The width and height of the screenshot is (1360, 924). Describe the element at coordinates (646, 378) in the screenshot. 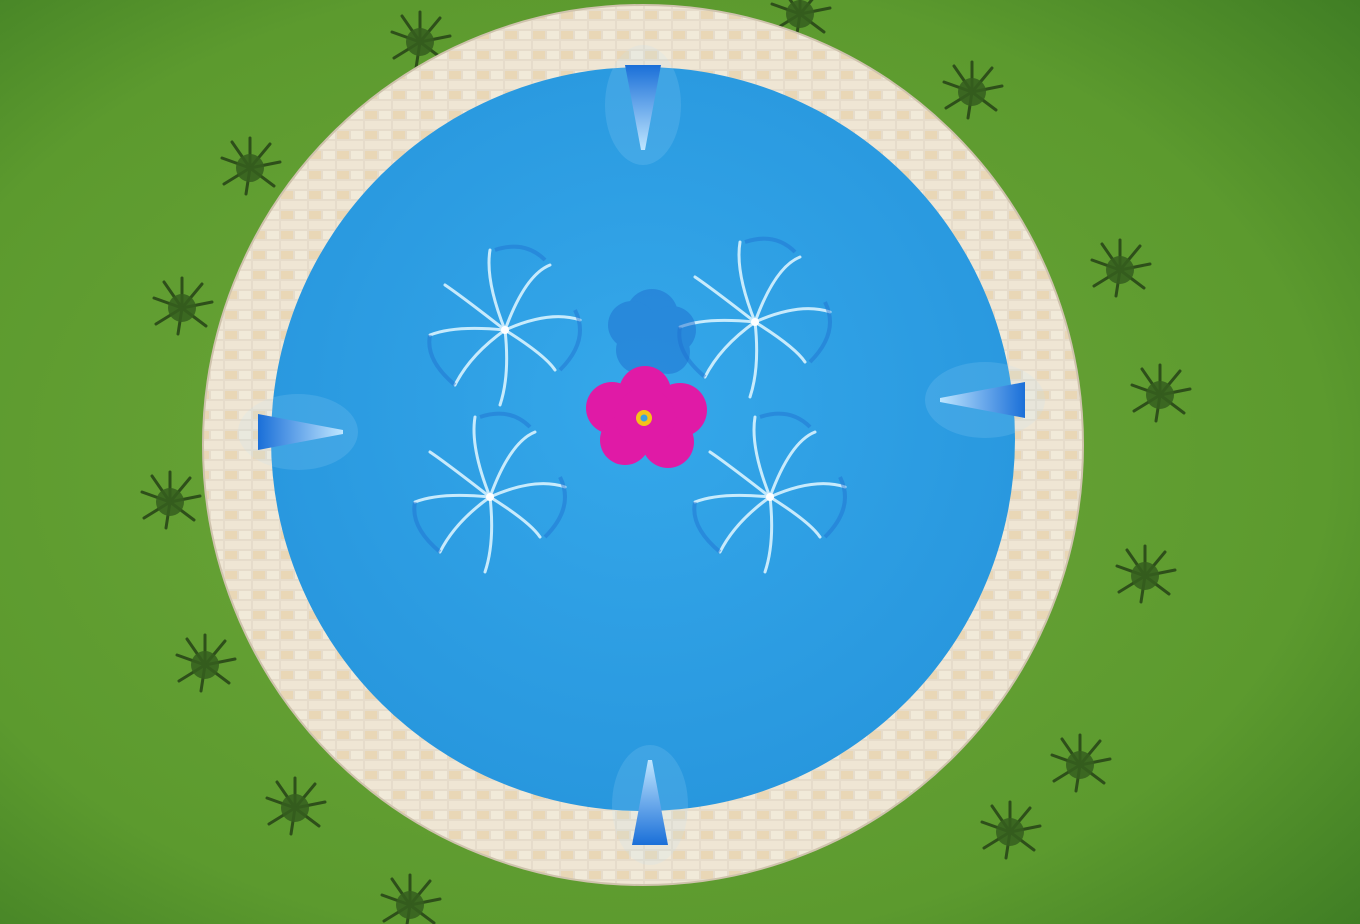

I see `center-flower` at that location.